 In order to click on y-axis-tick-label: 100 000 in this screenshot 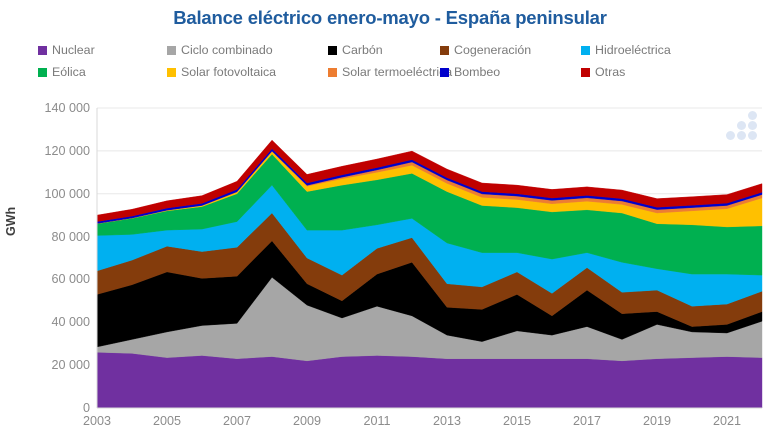, I will do `click(67, 193)`.